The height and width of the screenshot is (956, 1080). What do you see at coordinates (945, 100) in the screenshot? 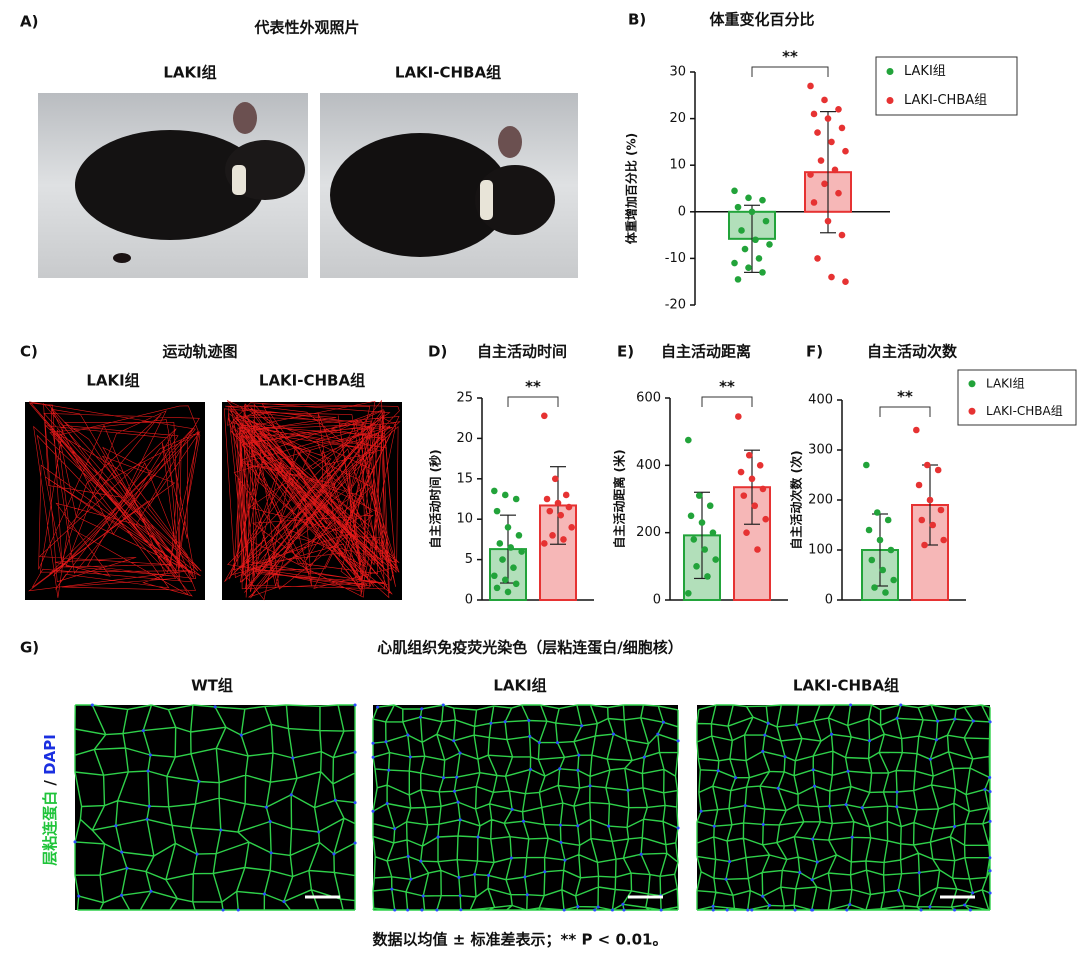
I see `legend-label: LAKI-CHBA组` at bounding box center [945, 100].